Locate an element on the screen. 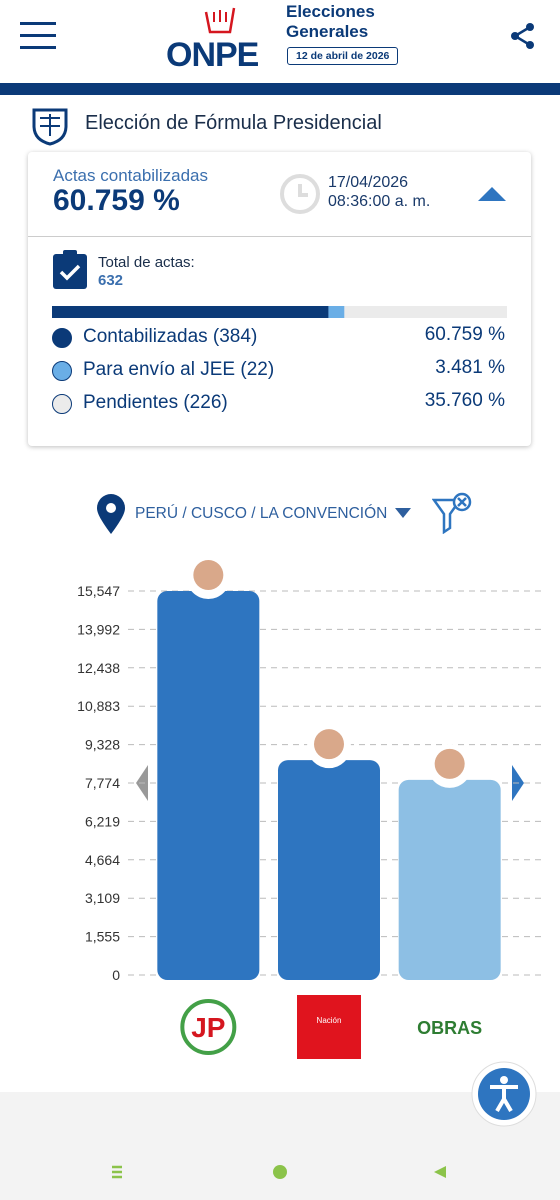 The height and width of the screenshot is (1200, 560). y-tick-label: 6,219 is located at coordinates (102, 821).